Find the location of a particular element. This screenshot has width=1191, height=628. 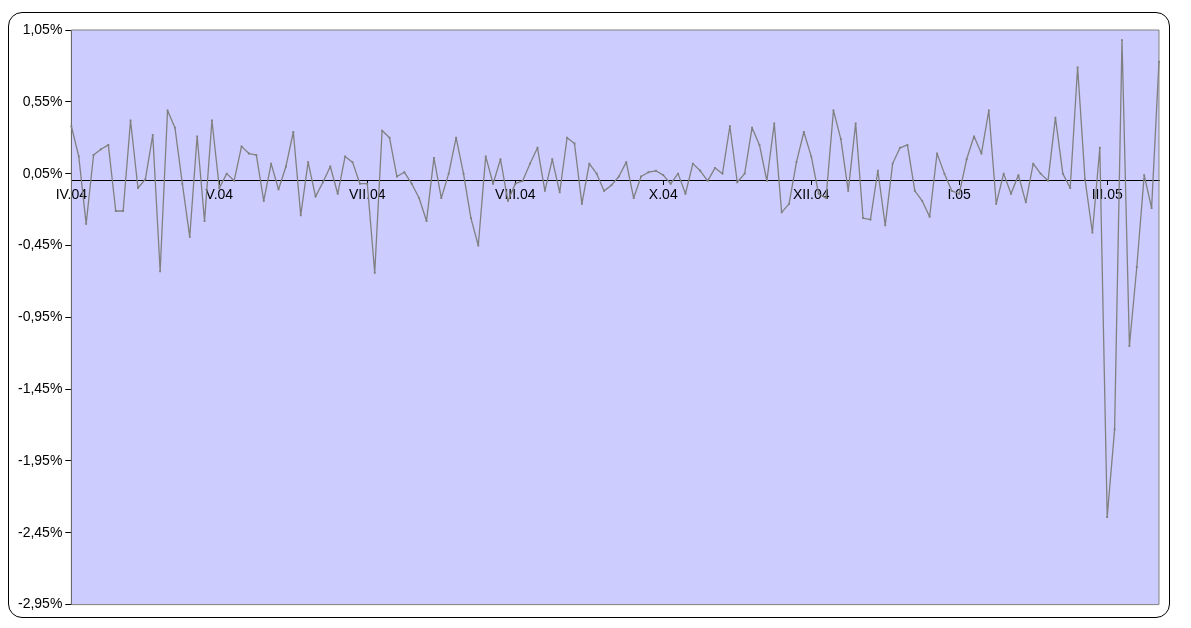

y-tick-label: 0,55% is located at coordinates (42, 100).